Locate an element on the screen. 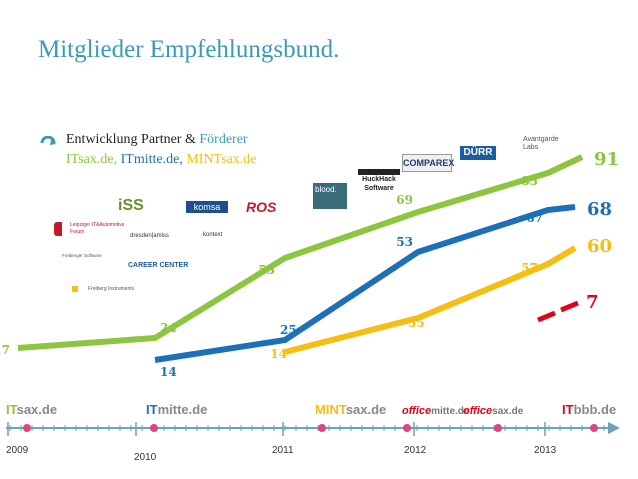 The width and height of the screenshot is (638, 479). timeline-logo: officemitte.de is located at coordinates (436, 411).